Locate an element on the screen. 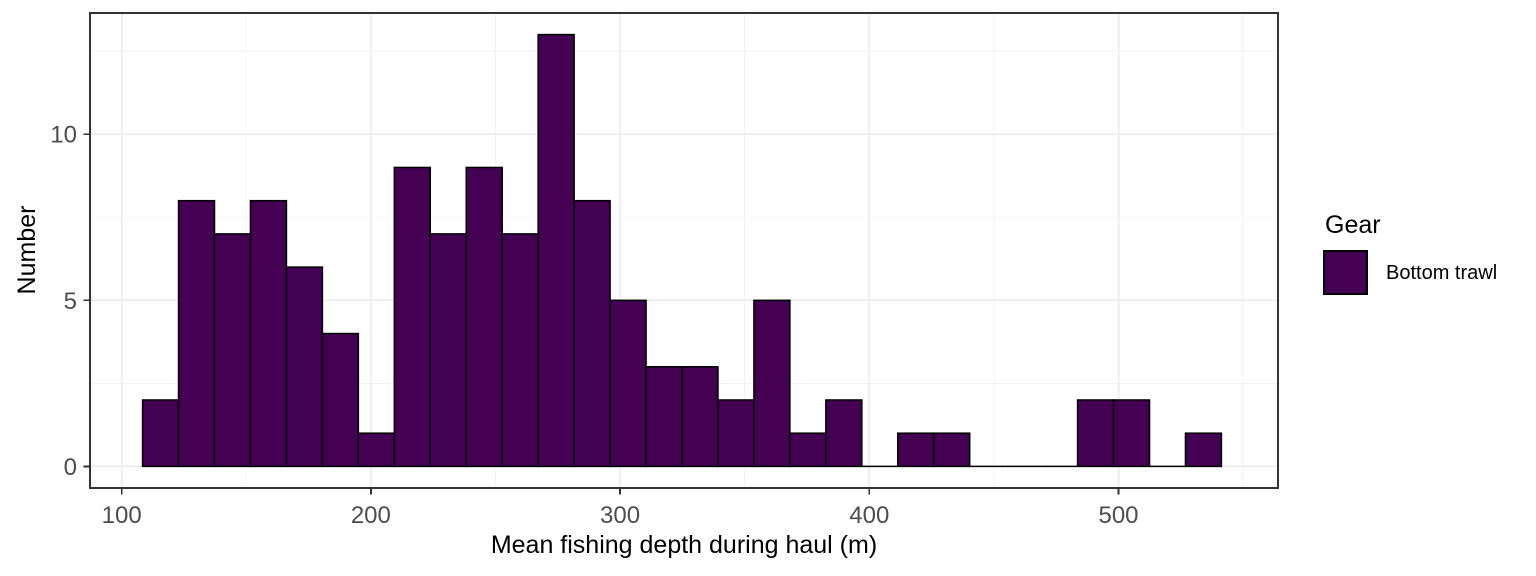  x-tick-label: 400 is located at coordinates (869, 515).